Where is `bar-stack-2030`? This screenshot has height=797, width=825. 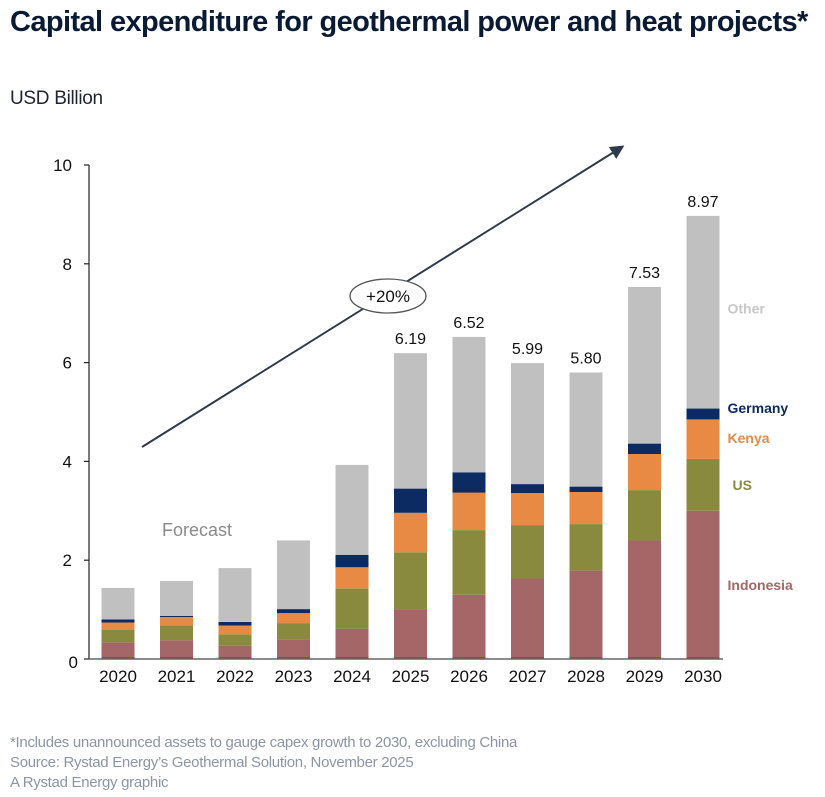 bar-stack-2030 is located at coordinates (703, 437).